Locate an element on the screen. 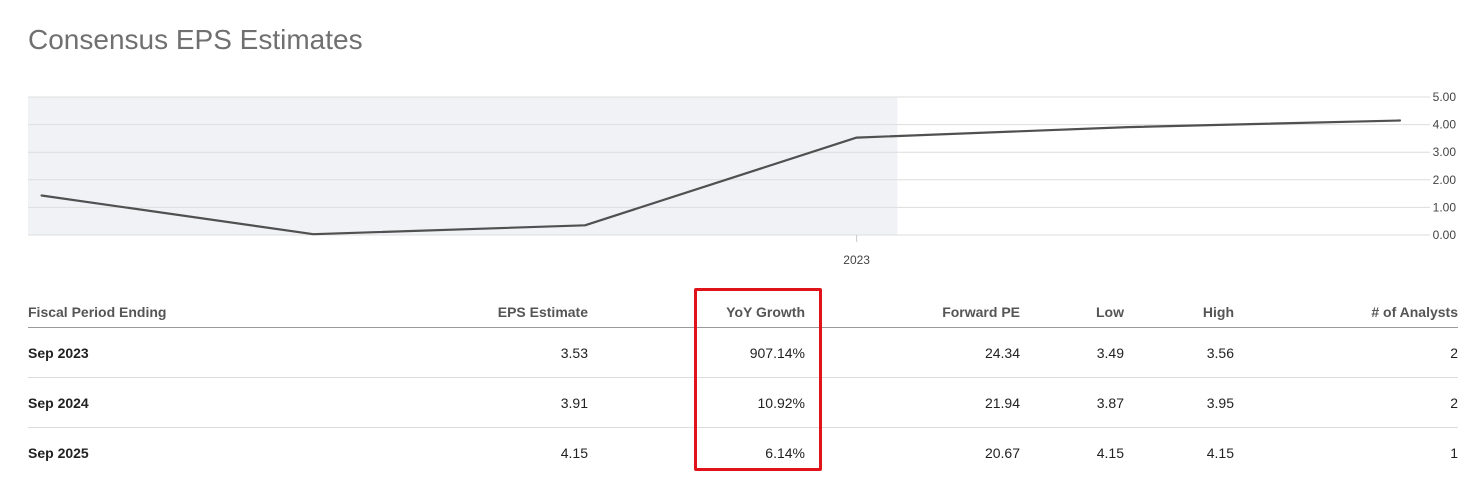  table-row: Sep 2025 4.15 6.14% 20.67 4.15 4.15 1 is located at coordinates (743, 453).